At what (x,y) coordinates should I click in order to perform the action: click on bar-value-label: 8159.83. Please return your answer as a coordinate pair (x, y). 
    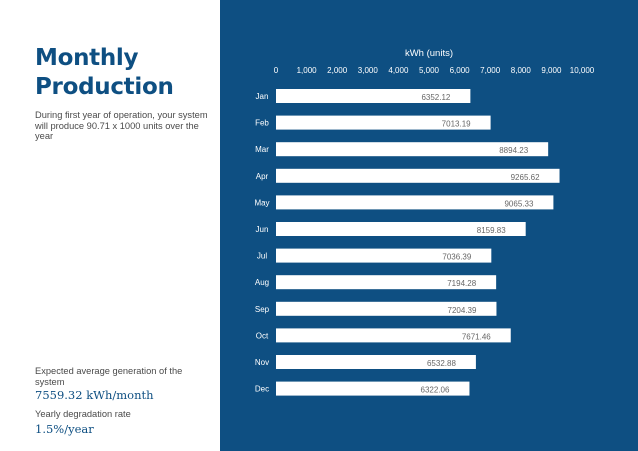
    Looking at the image, I should click on (491, 230).